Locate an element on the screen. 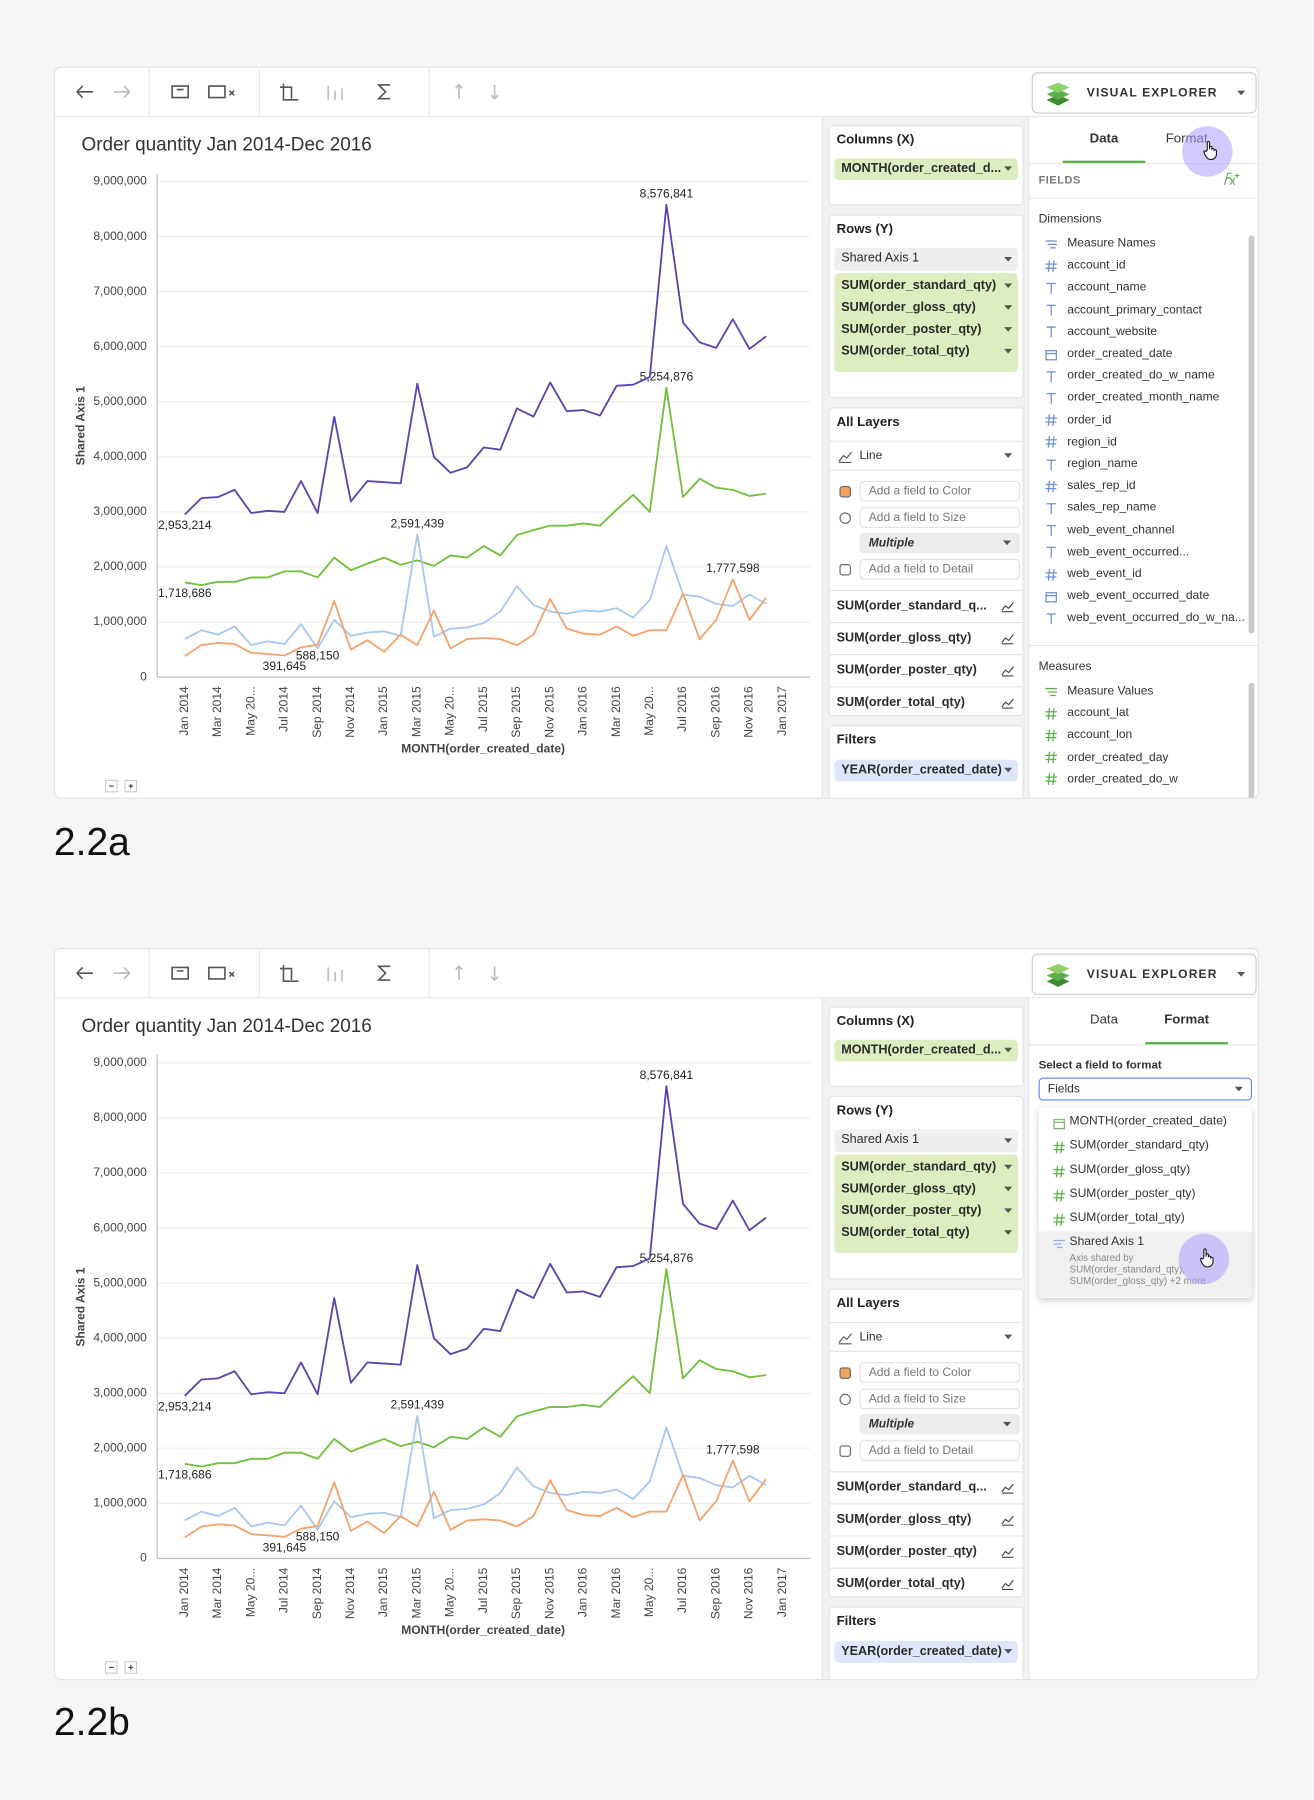 The width and height of the screenshot is (1314, 1800). field-item: Measure Names is located at coordinates (1111, 243).